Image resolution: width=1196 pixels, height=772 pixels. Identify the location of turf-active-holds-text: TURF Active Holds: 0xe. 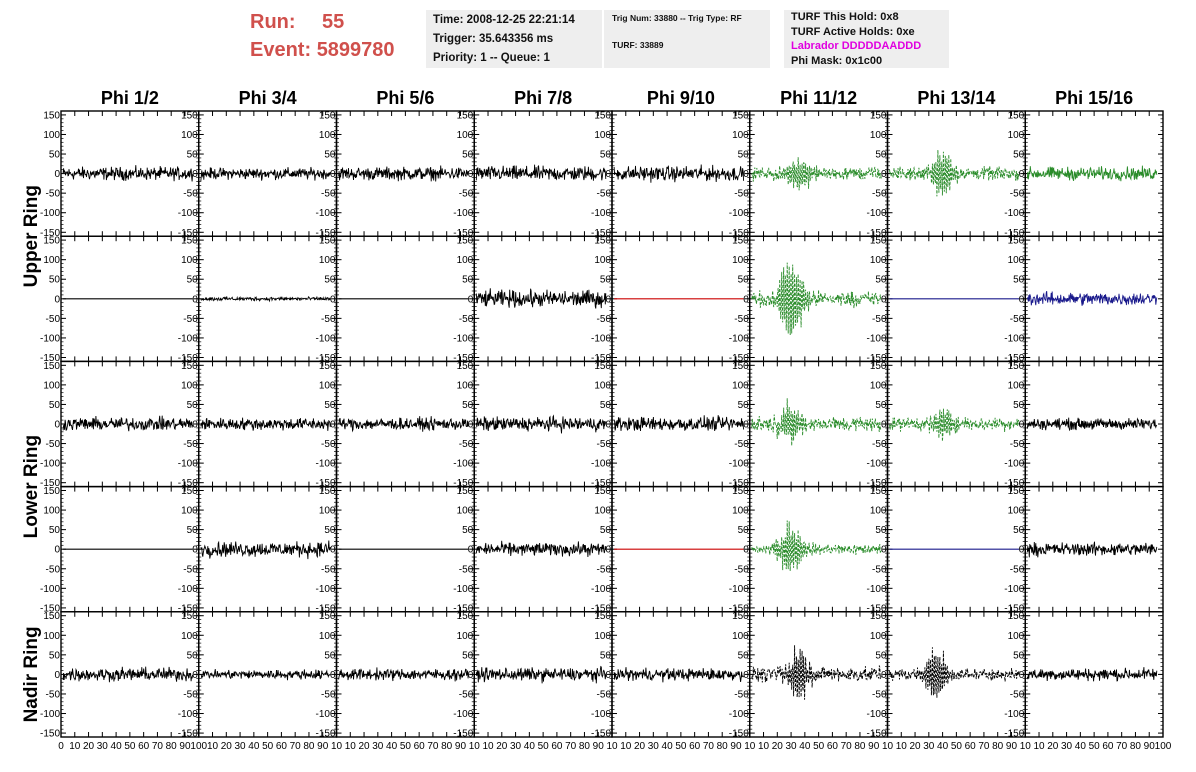
(853, 31).